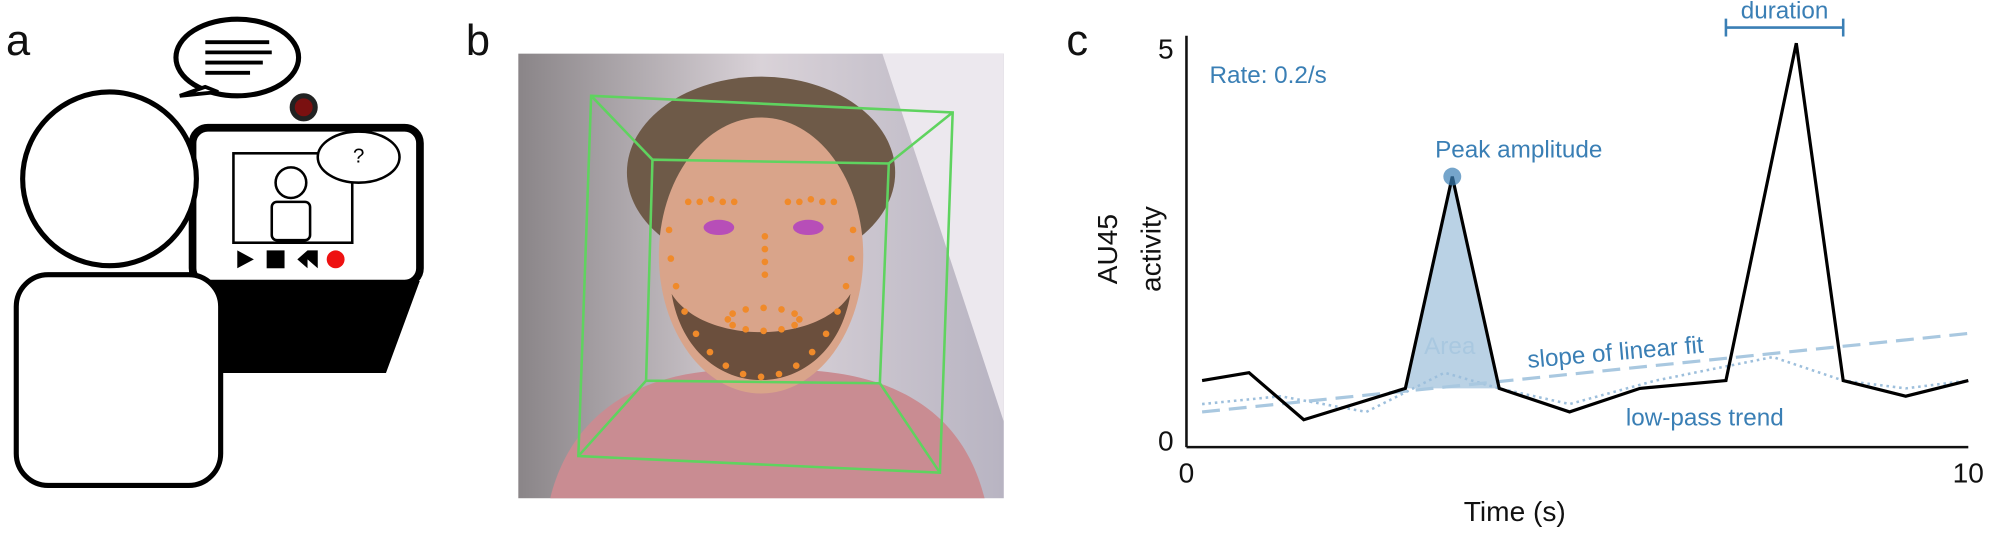 The image size is (2005, 534). I want to click on x-tick-label: 0, so click(1187, 473).